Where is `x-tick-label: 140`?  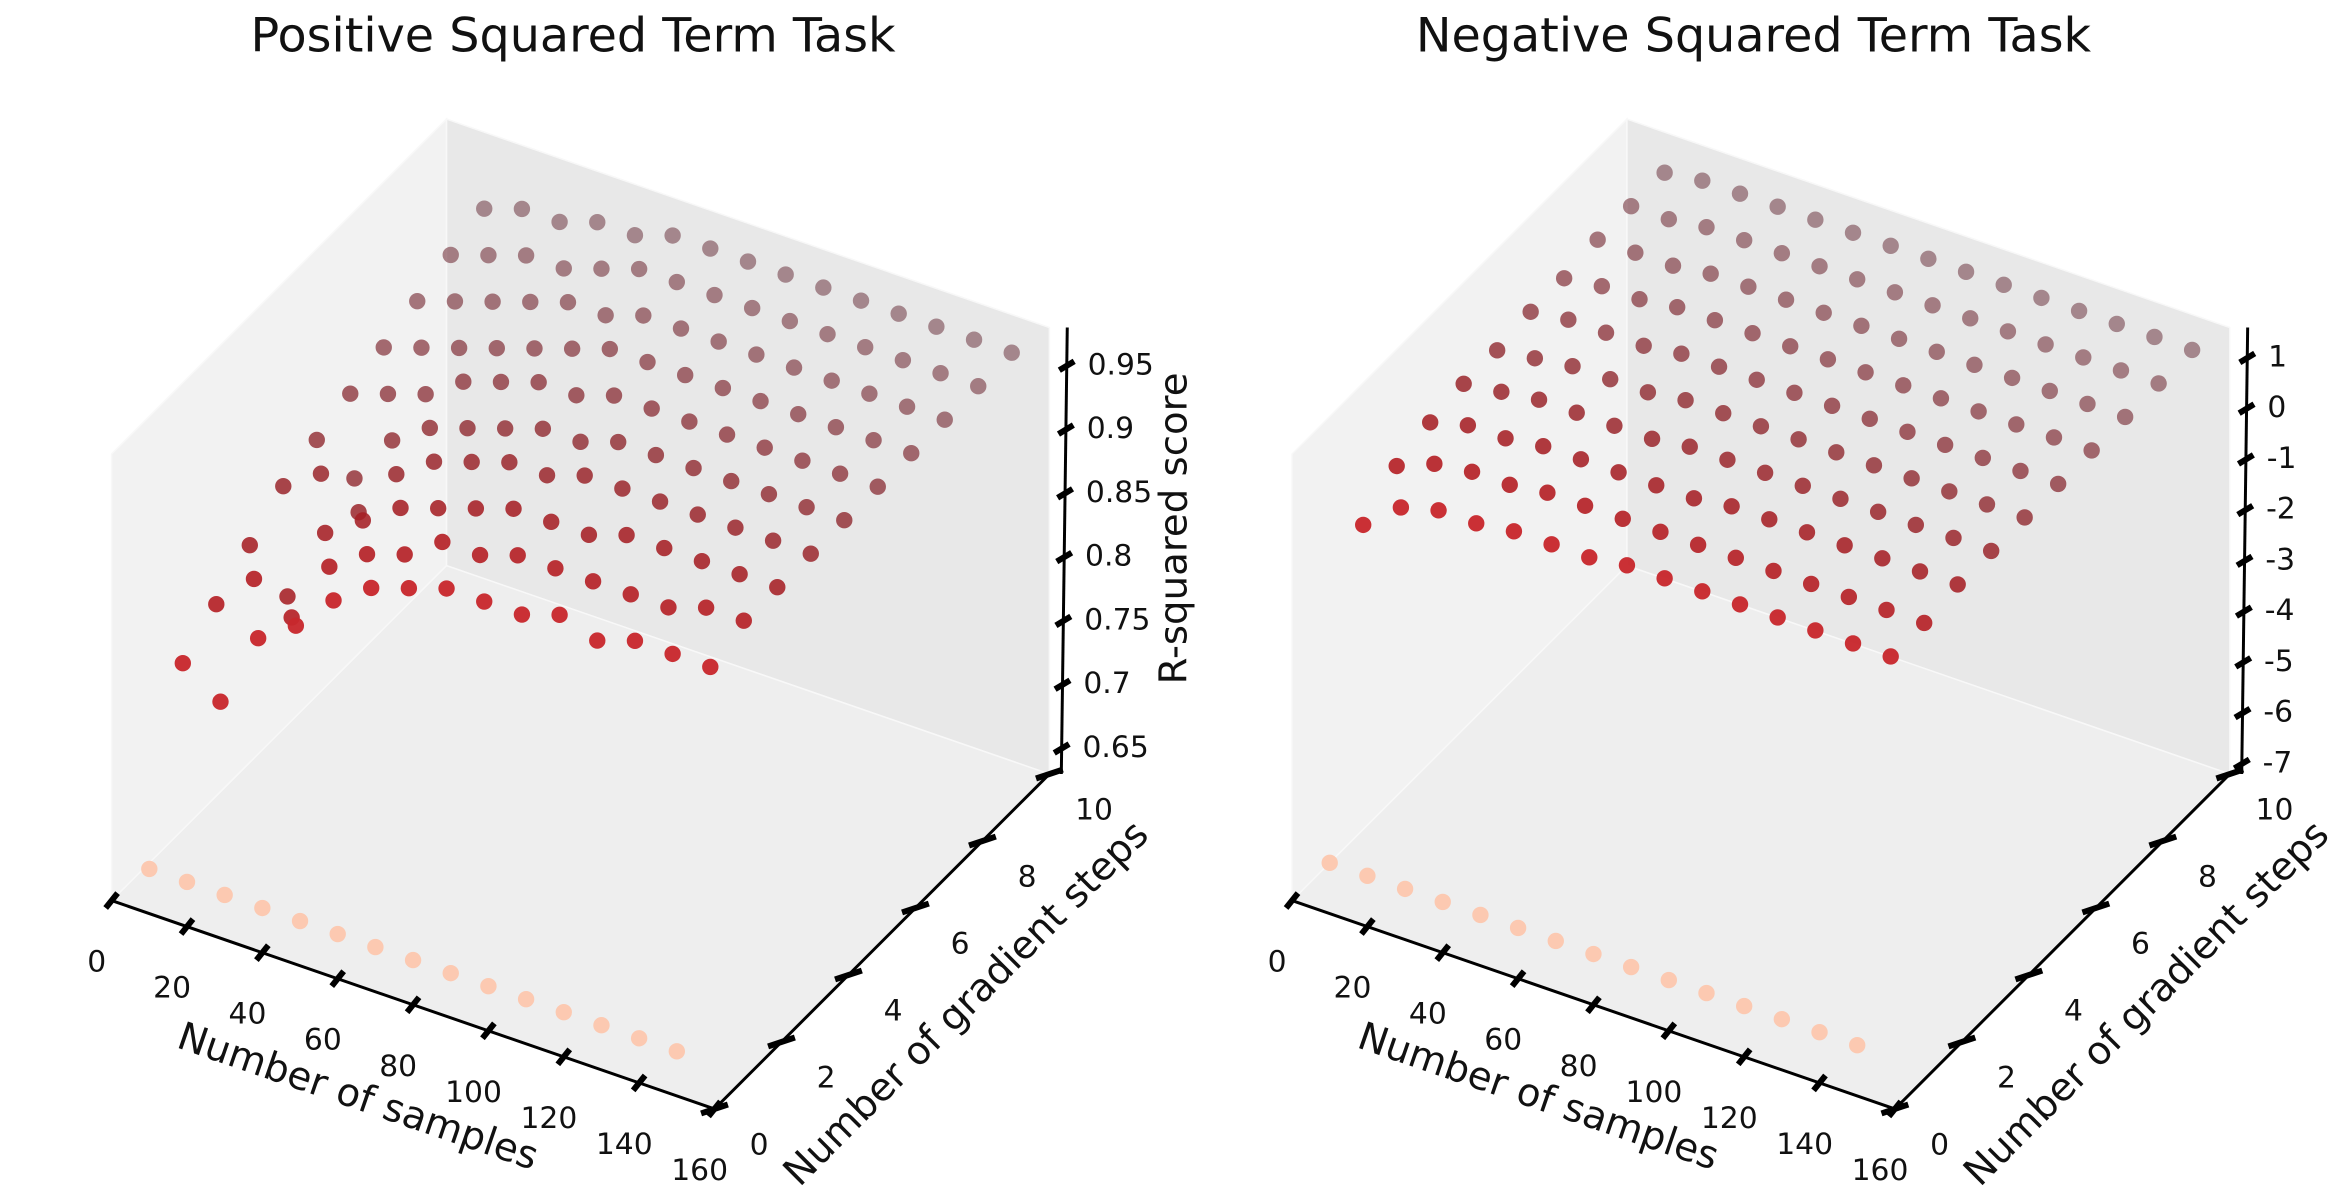
x-tick-label: 140 is located at coordinates (624, 1144).